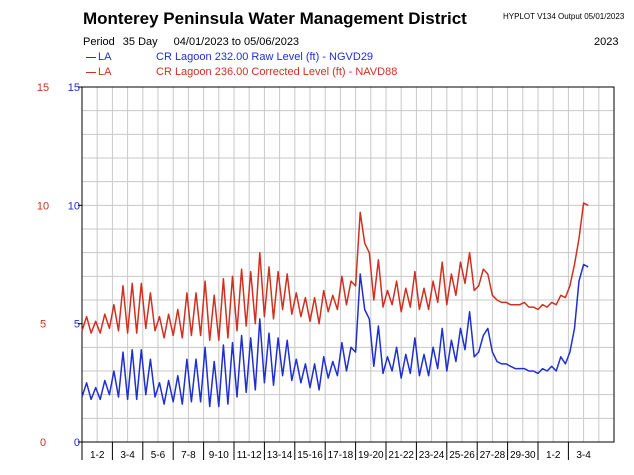  What do you see at coordinates (91, 57) in the screenshot?
I see `legend-swatch-raw` at bounding box center [91, 57].